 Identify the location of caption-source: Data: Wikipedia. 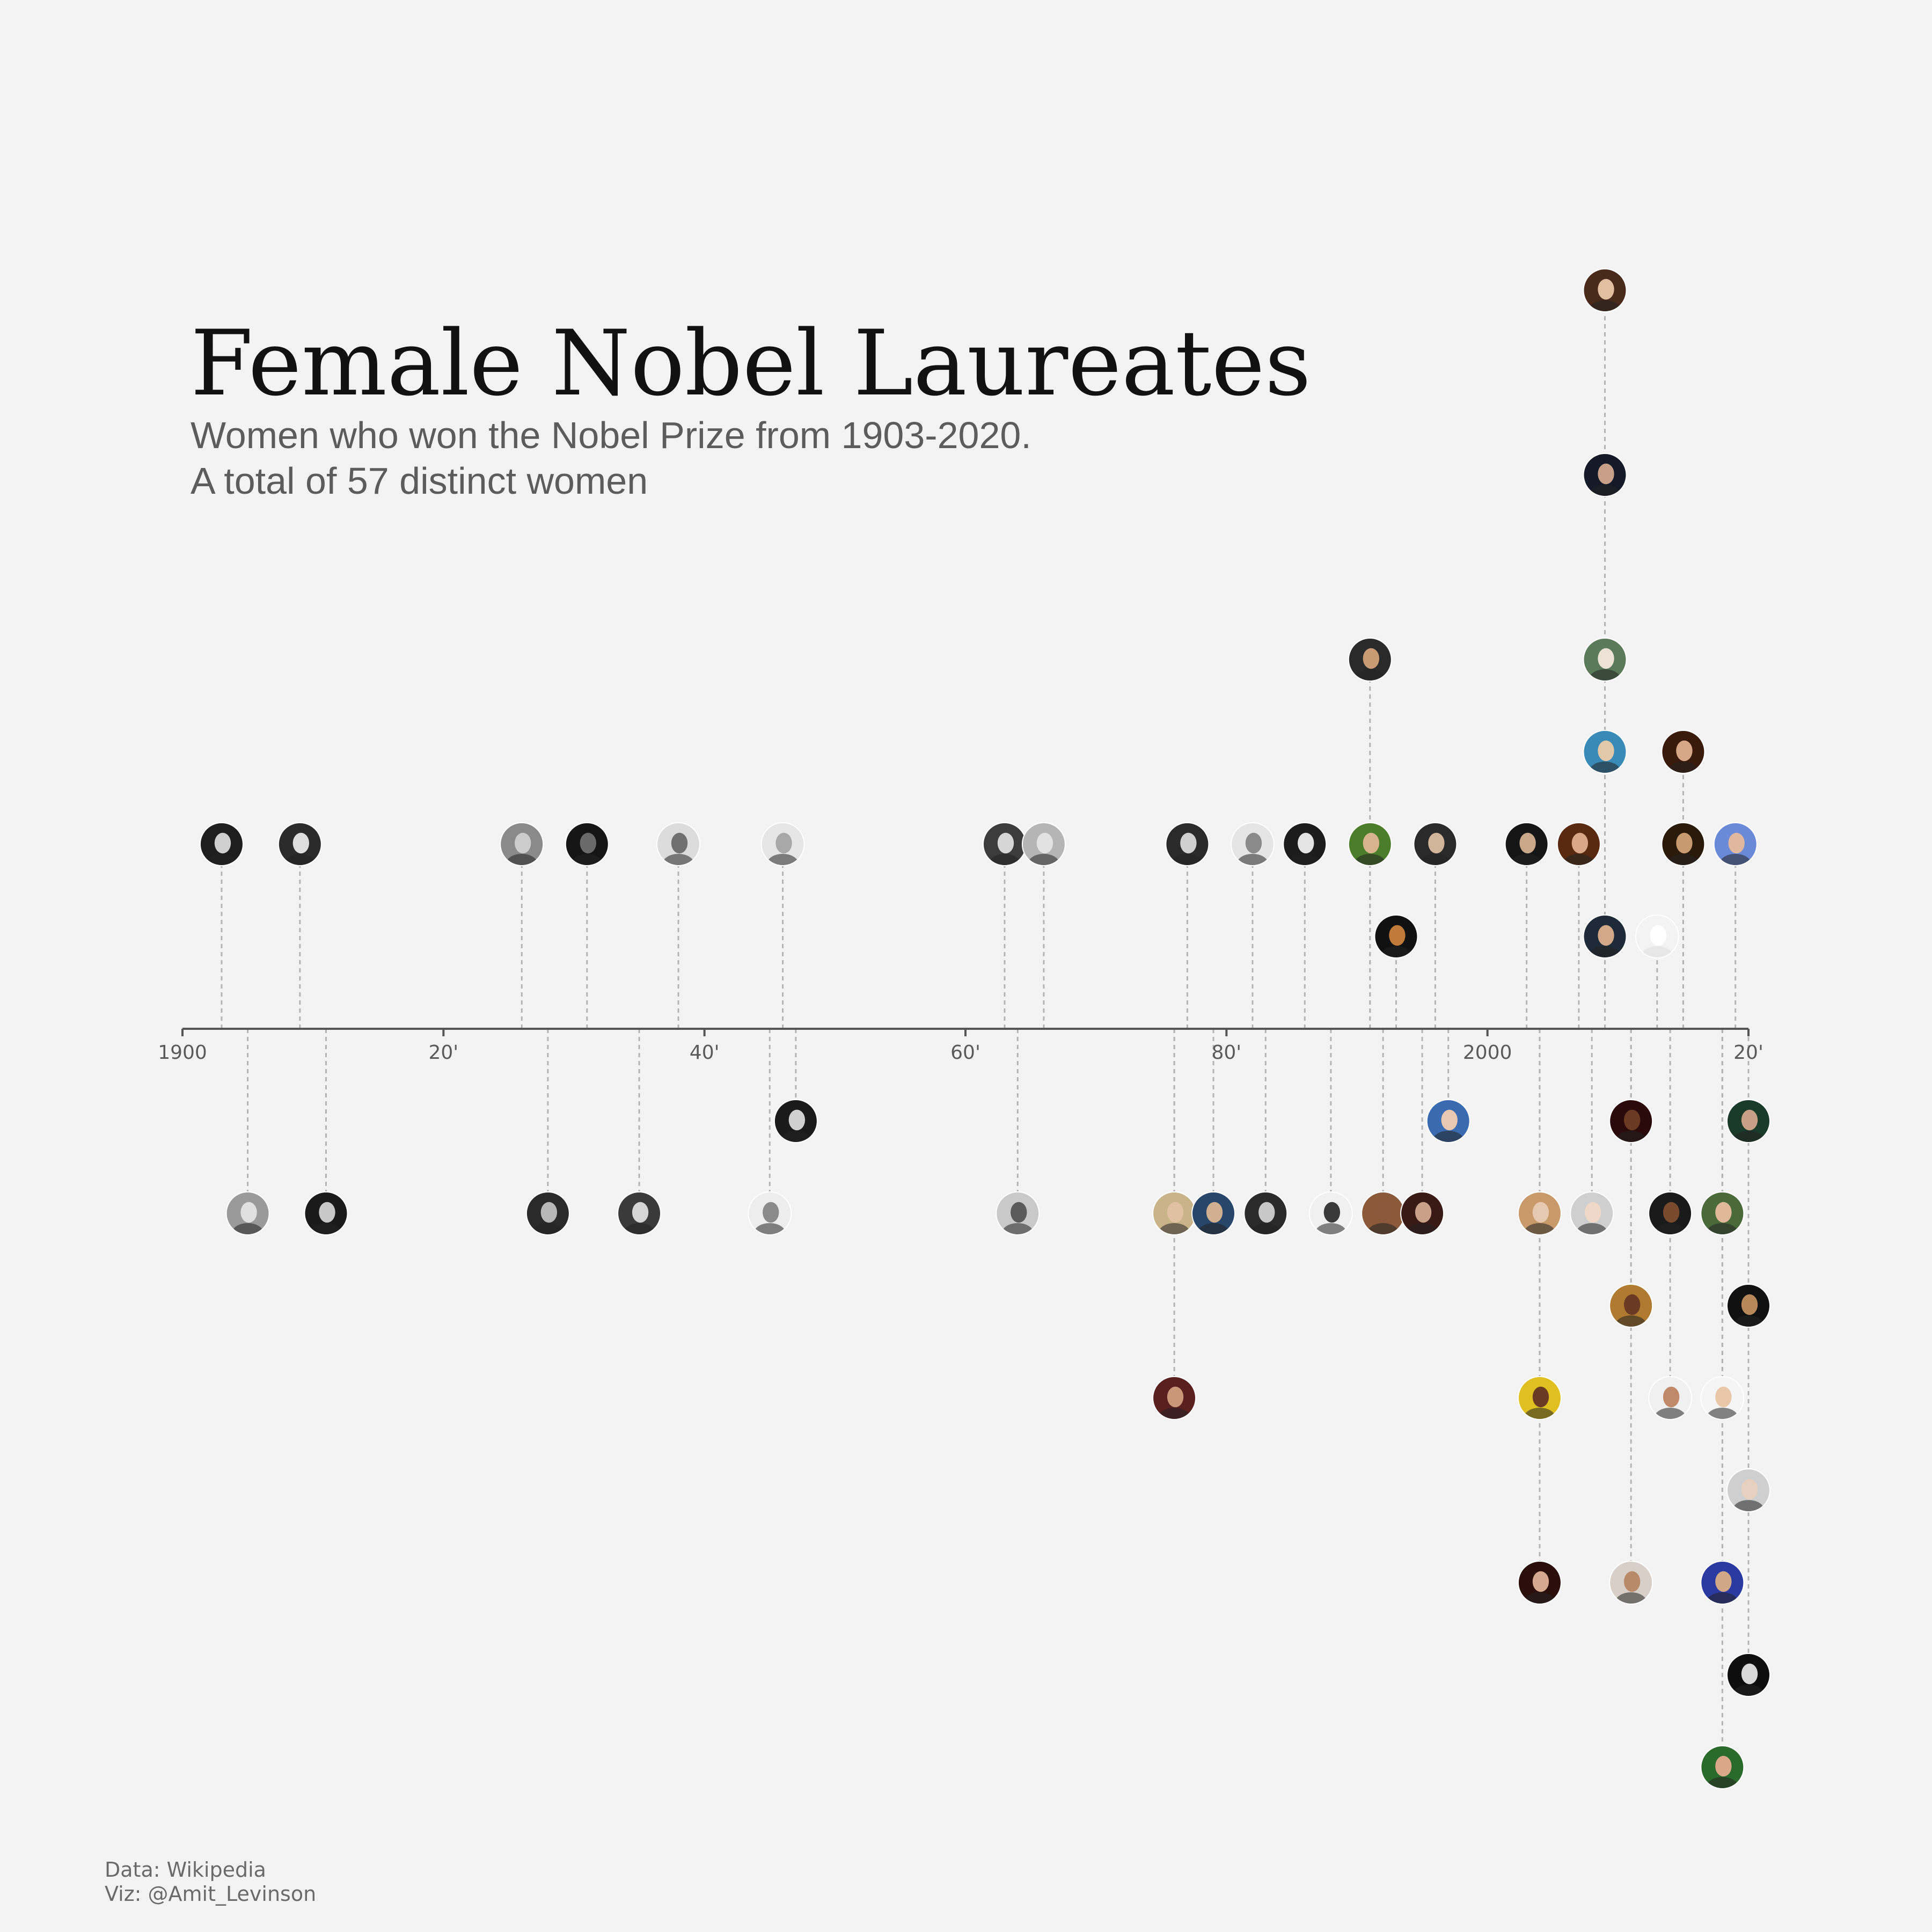
(185, 1870).